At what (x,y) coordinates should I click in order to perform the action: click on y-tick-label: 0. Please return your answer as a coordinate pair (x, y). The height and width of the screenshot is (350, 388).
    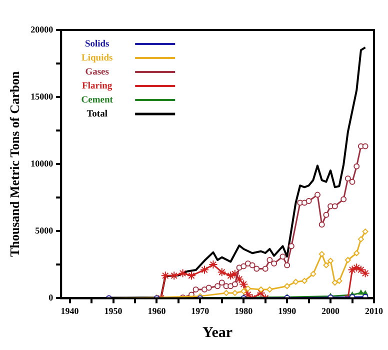
    Looking at the image, I should click on (51, 297).